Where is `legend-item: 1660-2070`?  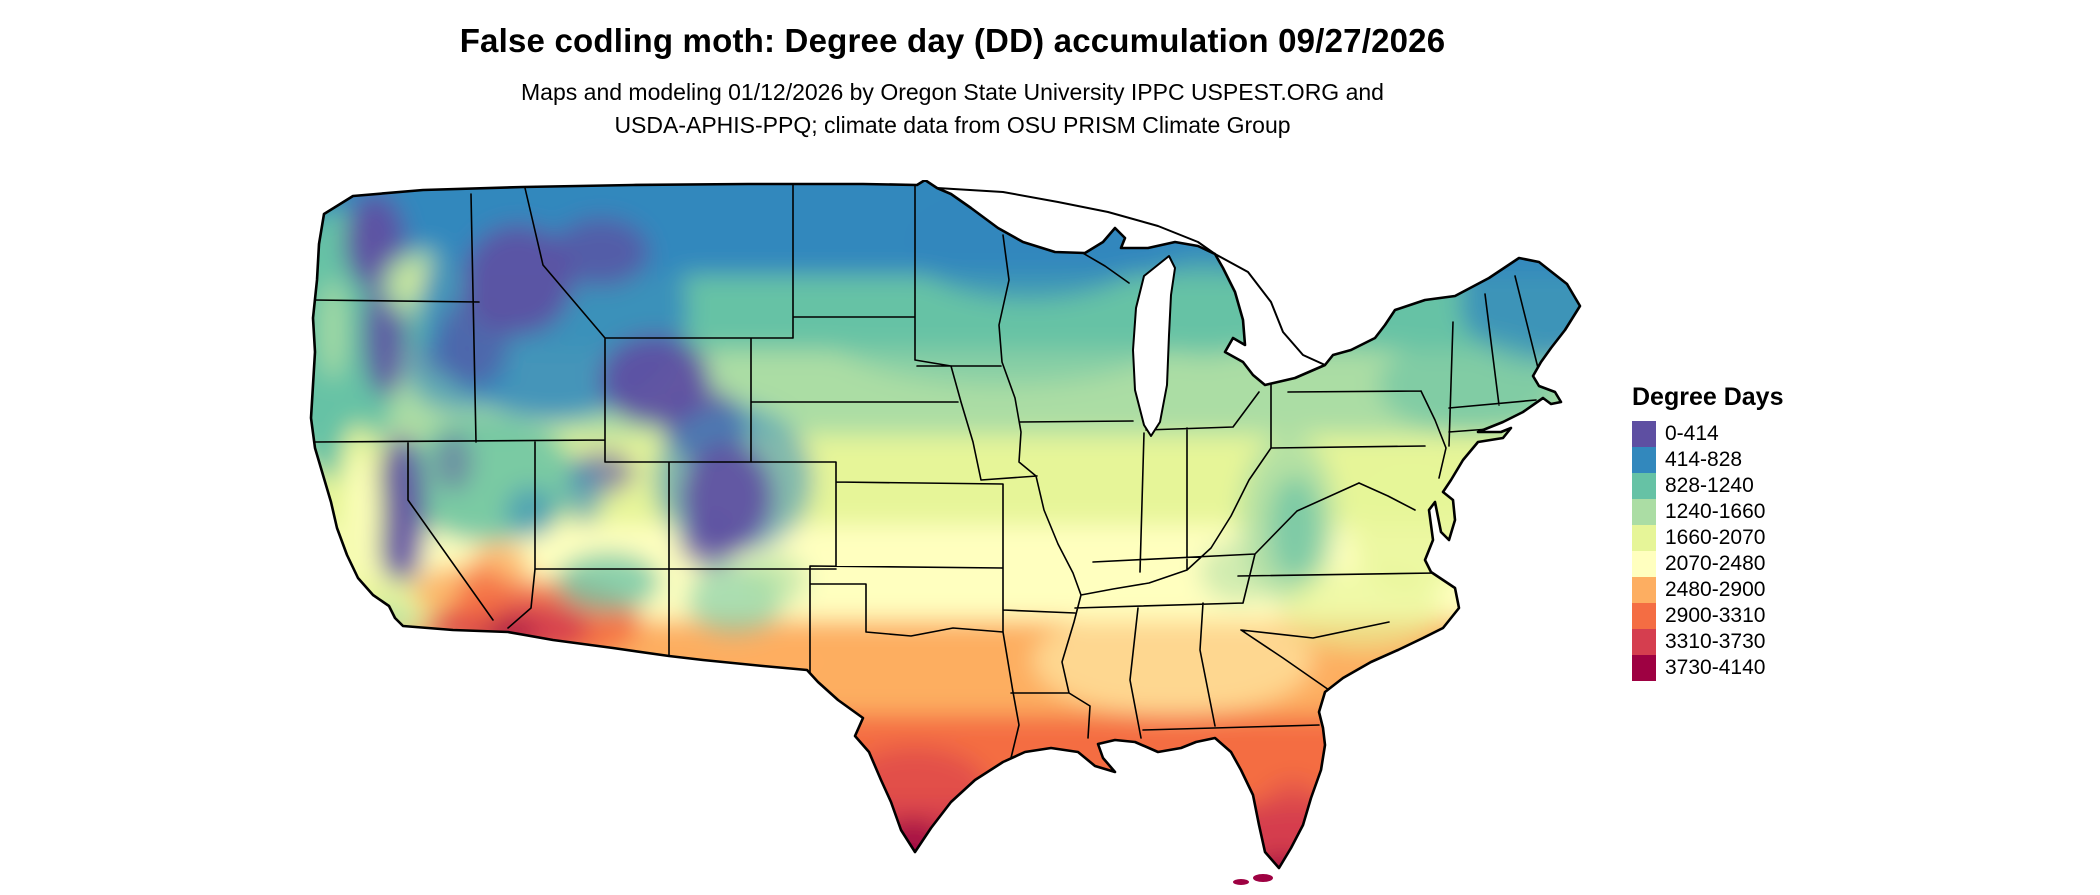
legend-item: 1660-2070 is located at coordinates (1707, 538).